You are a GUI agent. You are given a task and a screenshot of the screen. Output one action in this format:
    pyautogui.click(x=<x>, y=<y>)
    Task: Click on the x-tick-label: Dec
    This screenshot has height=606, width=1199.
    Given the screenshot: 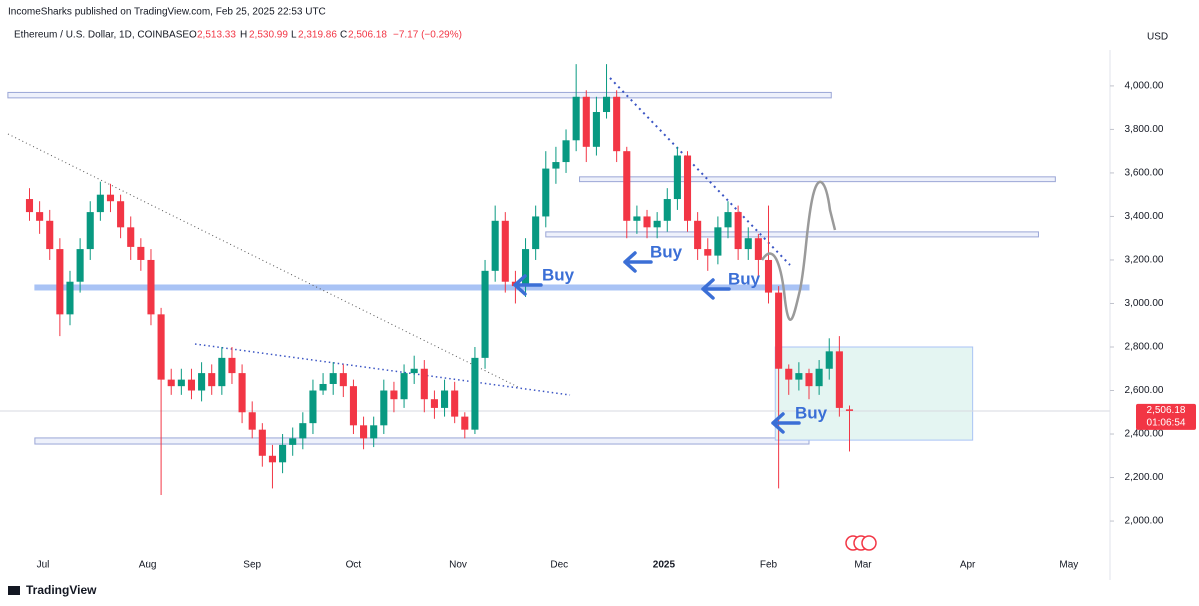 What is the action you would take?
    pyautogui.click(x=559, y=565)
    